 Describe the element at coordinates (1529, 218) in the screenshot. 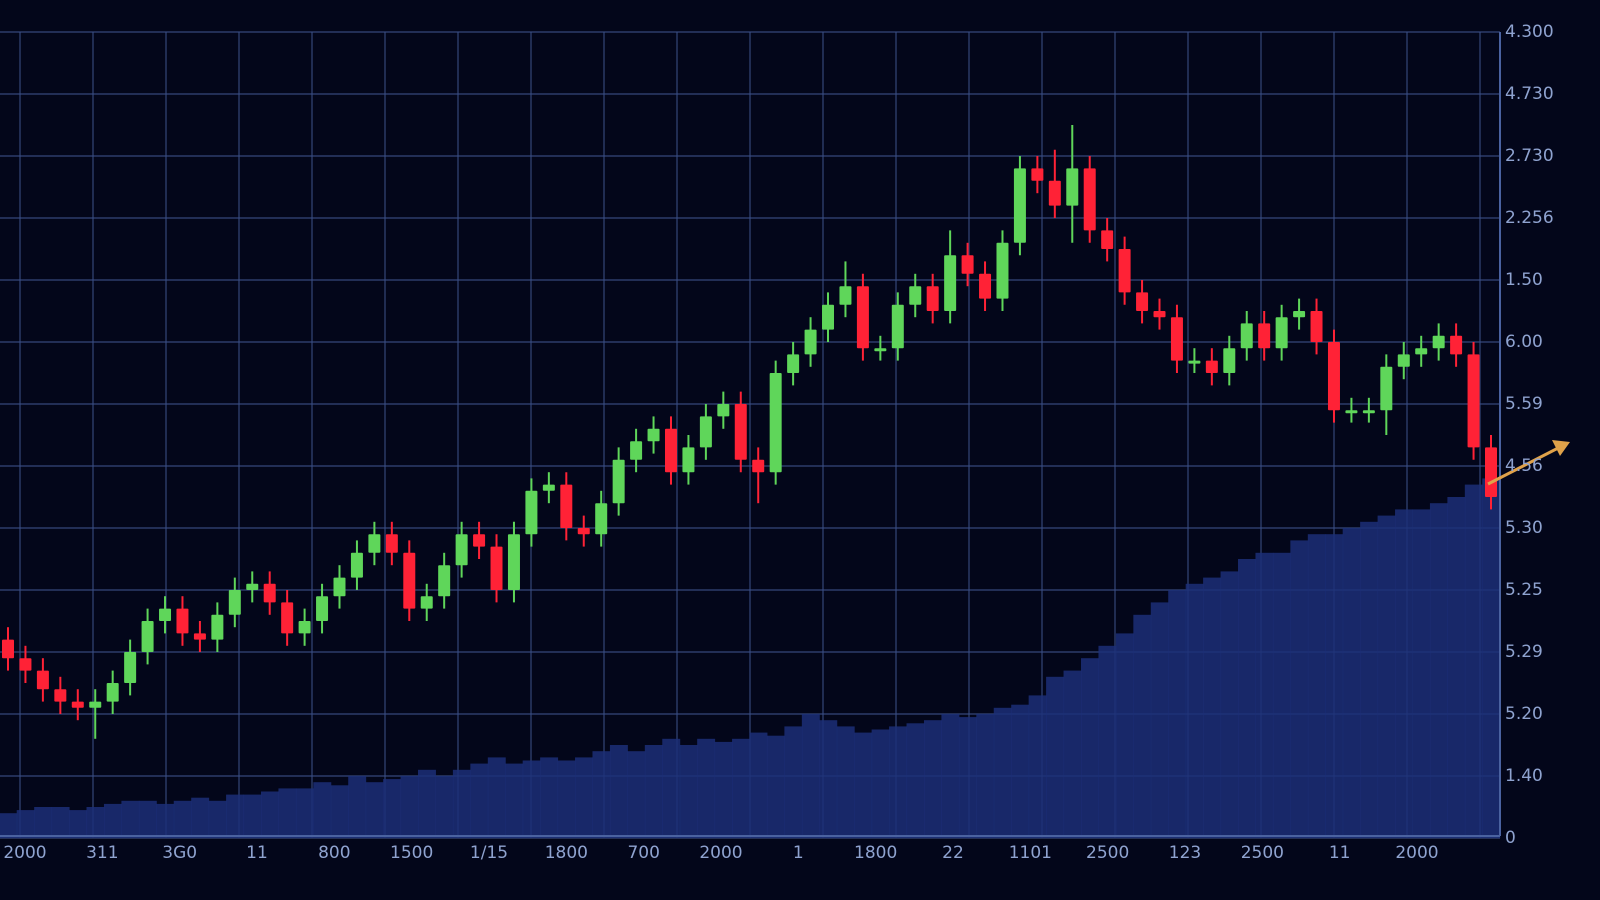

I see `y-tick-label: 2.256` at that location.